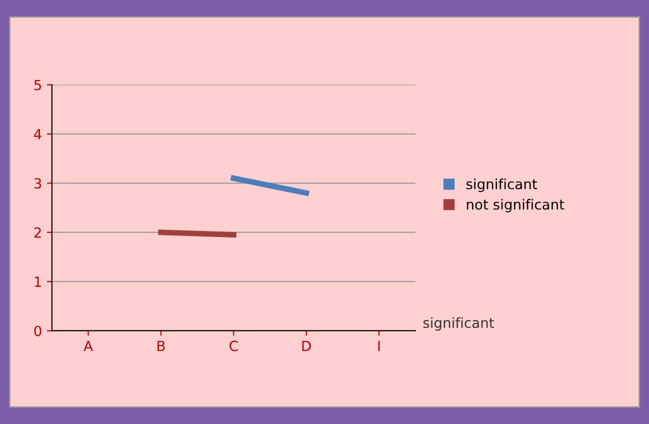 This screenshot has height=424, width=649. What do you see at coordinates (38, 183) in the screenshot?
I see `y-tick-label: 3` at bounding box center [38, 183].